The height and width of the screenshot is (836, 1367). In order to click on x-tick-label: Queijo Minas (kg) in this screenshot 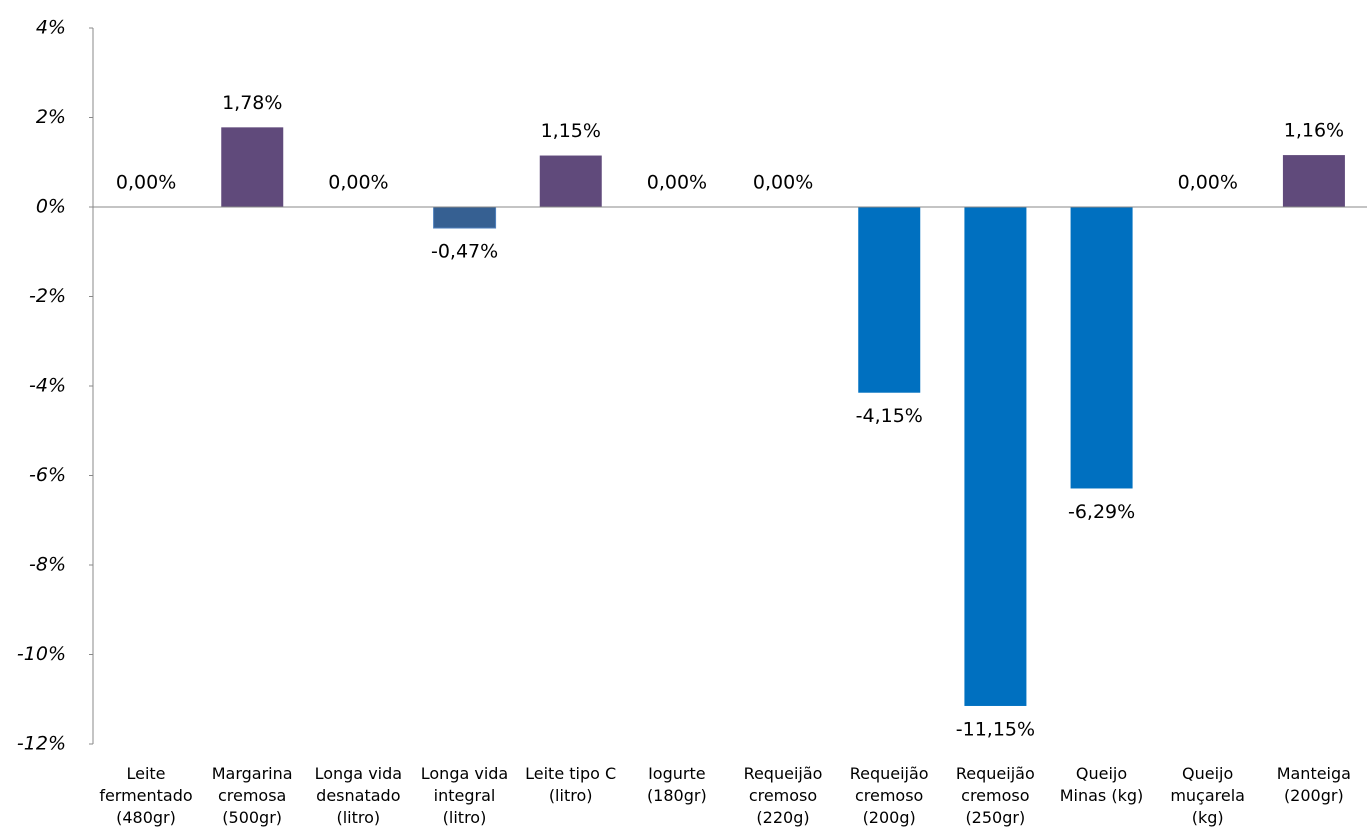, I will do `click(1101, 784)`.